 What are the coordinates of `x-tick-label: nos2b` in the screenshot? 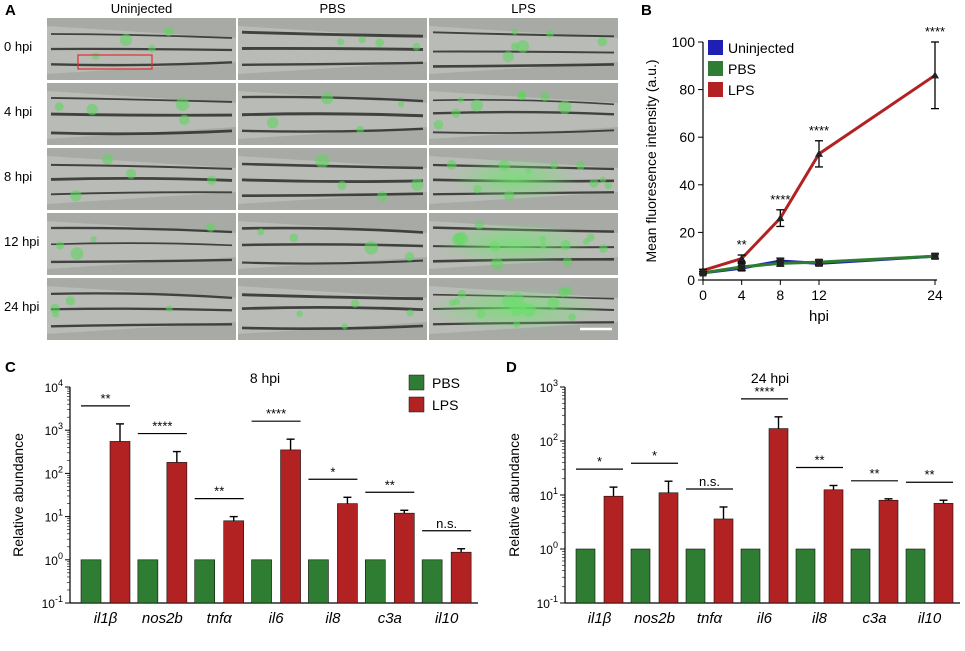 It's located at (654, 618).